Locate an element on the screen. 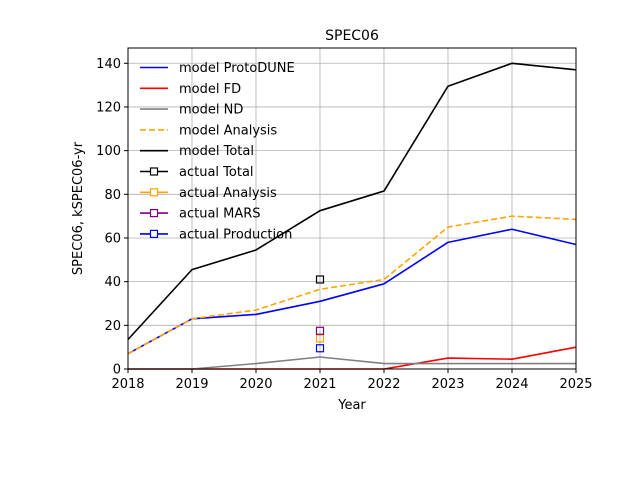 This screenshot has width=640, height=480. x-tick-label: 2023 is located at coordinates (447, 384).